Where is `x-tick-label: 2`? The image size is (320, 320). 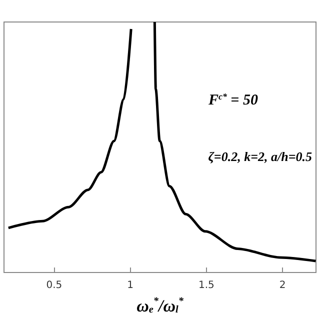
x-tick-label: 2 is located at coordinates (282, 285).